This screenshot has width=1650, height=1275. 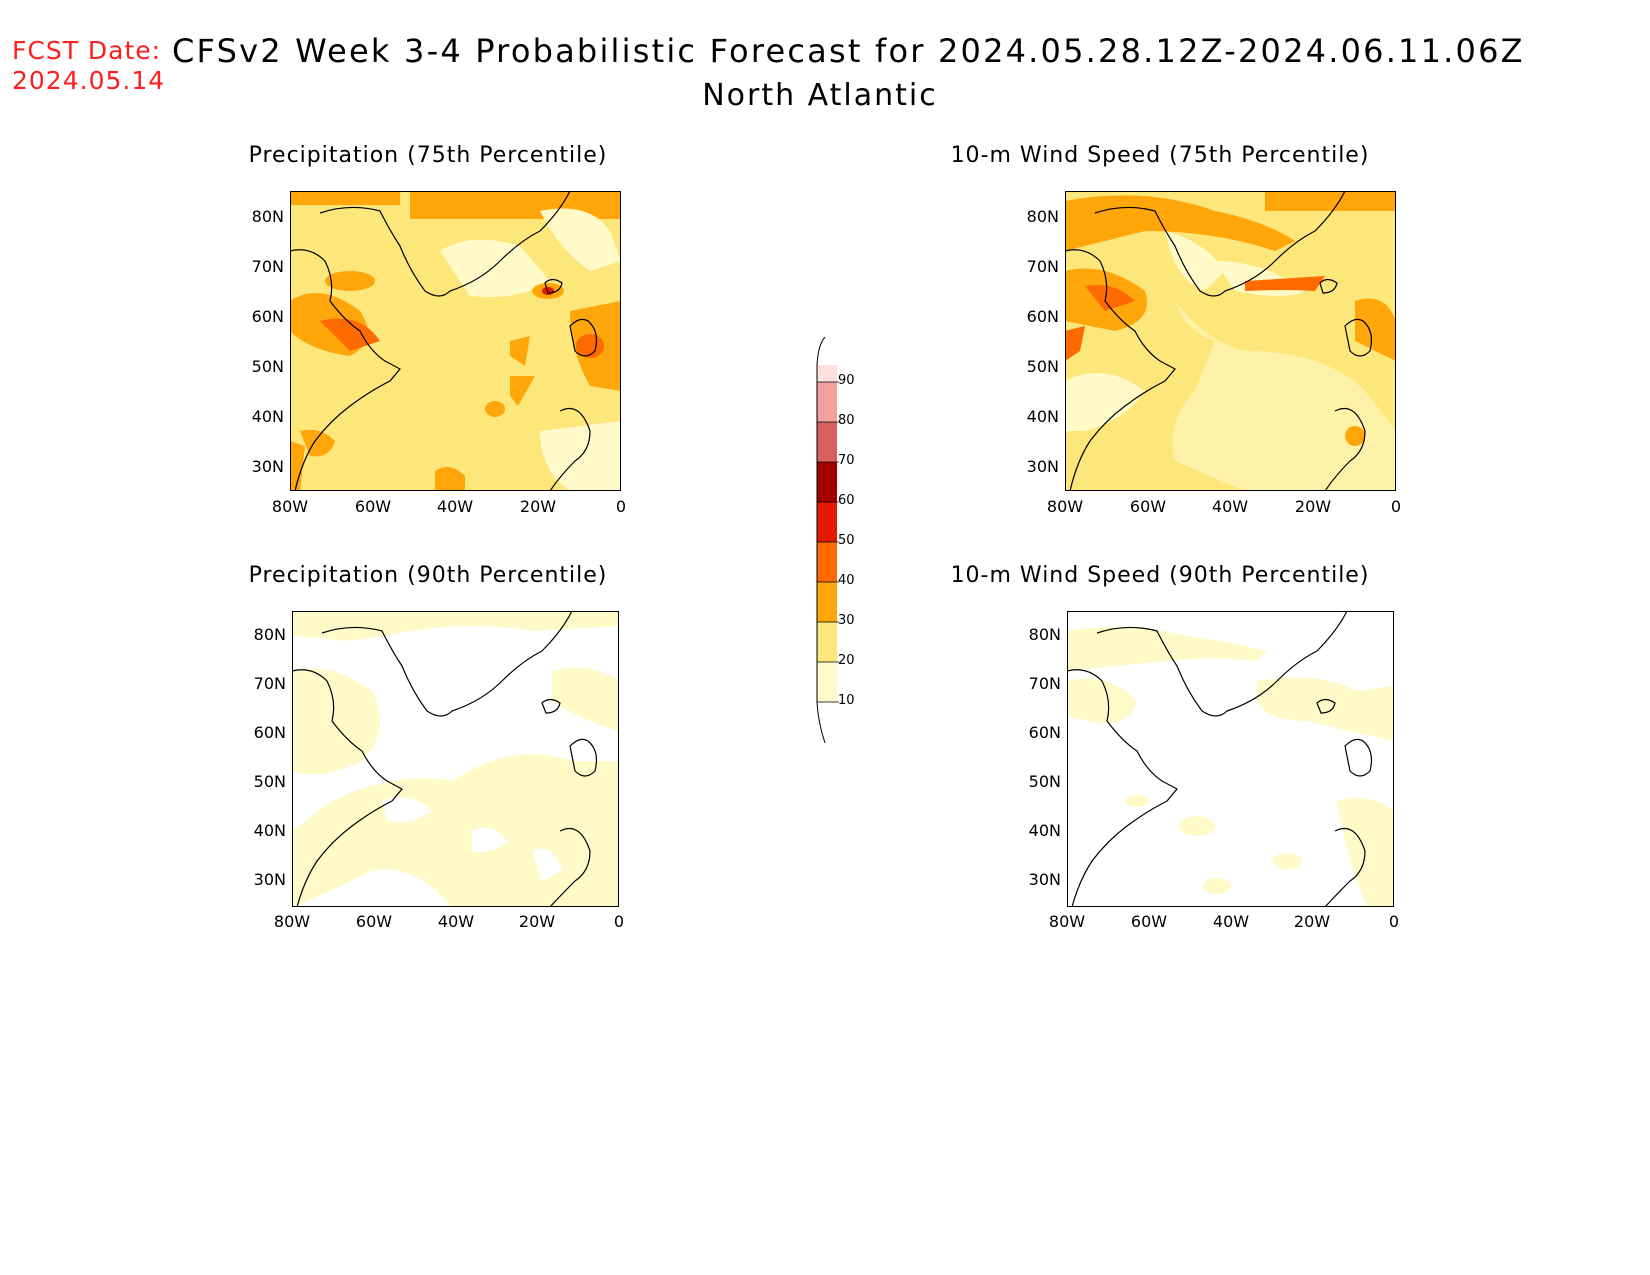 What do you see at coordinates (428, 155) in the screenshot?
I see `panel-title-precip-75: Precipitation (75th Percentile)` at bounding box center [428, 155].